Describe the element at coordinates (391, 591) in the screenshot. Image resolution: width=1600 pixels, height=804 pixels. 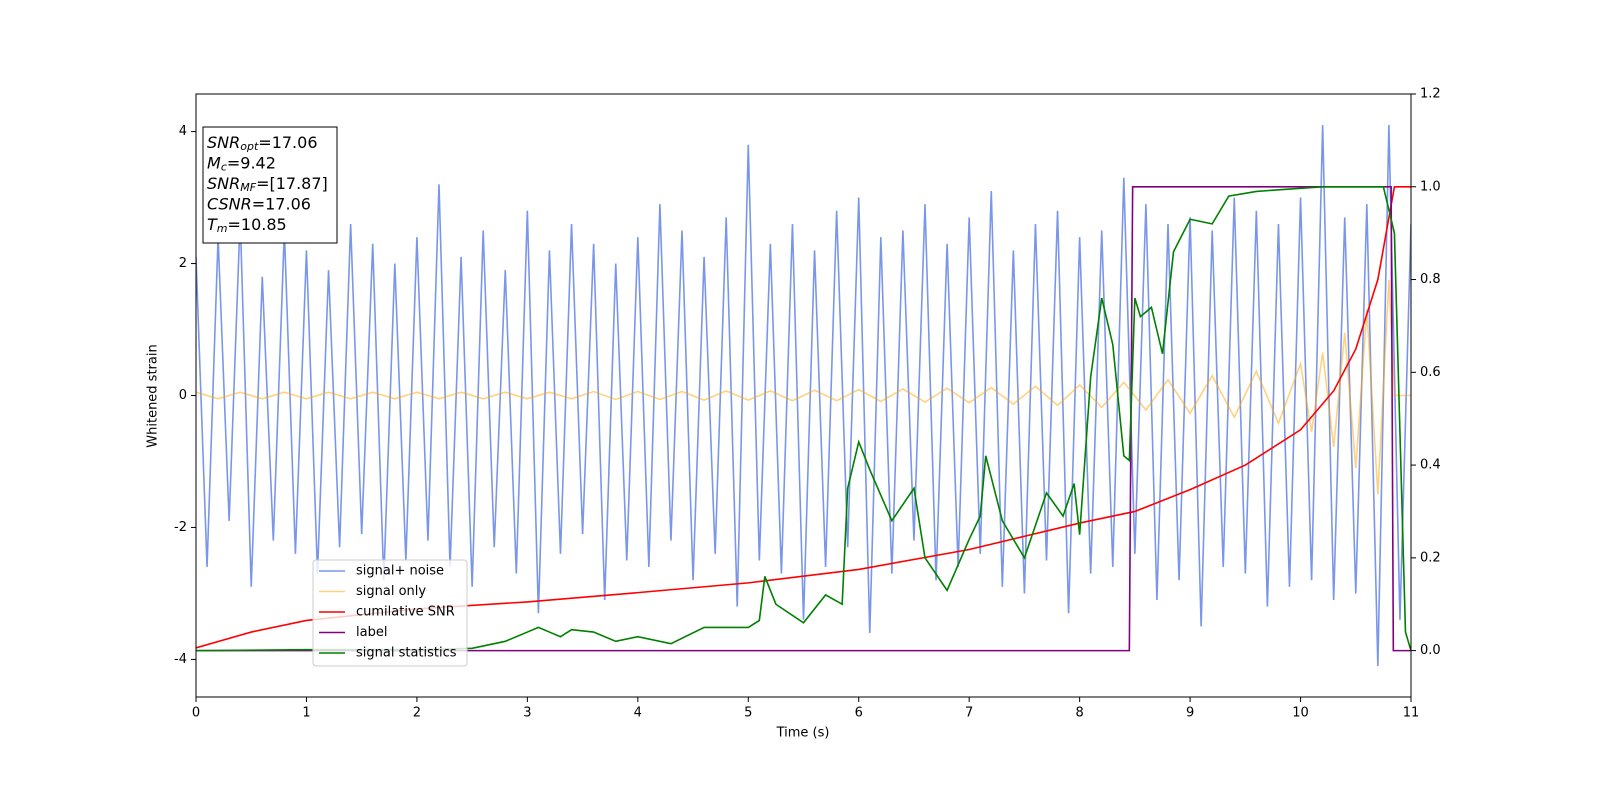
I see `legend-label: signal only` at that location.